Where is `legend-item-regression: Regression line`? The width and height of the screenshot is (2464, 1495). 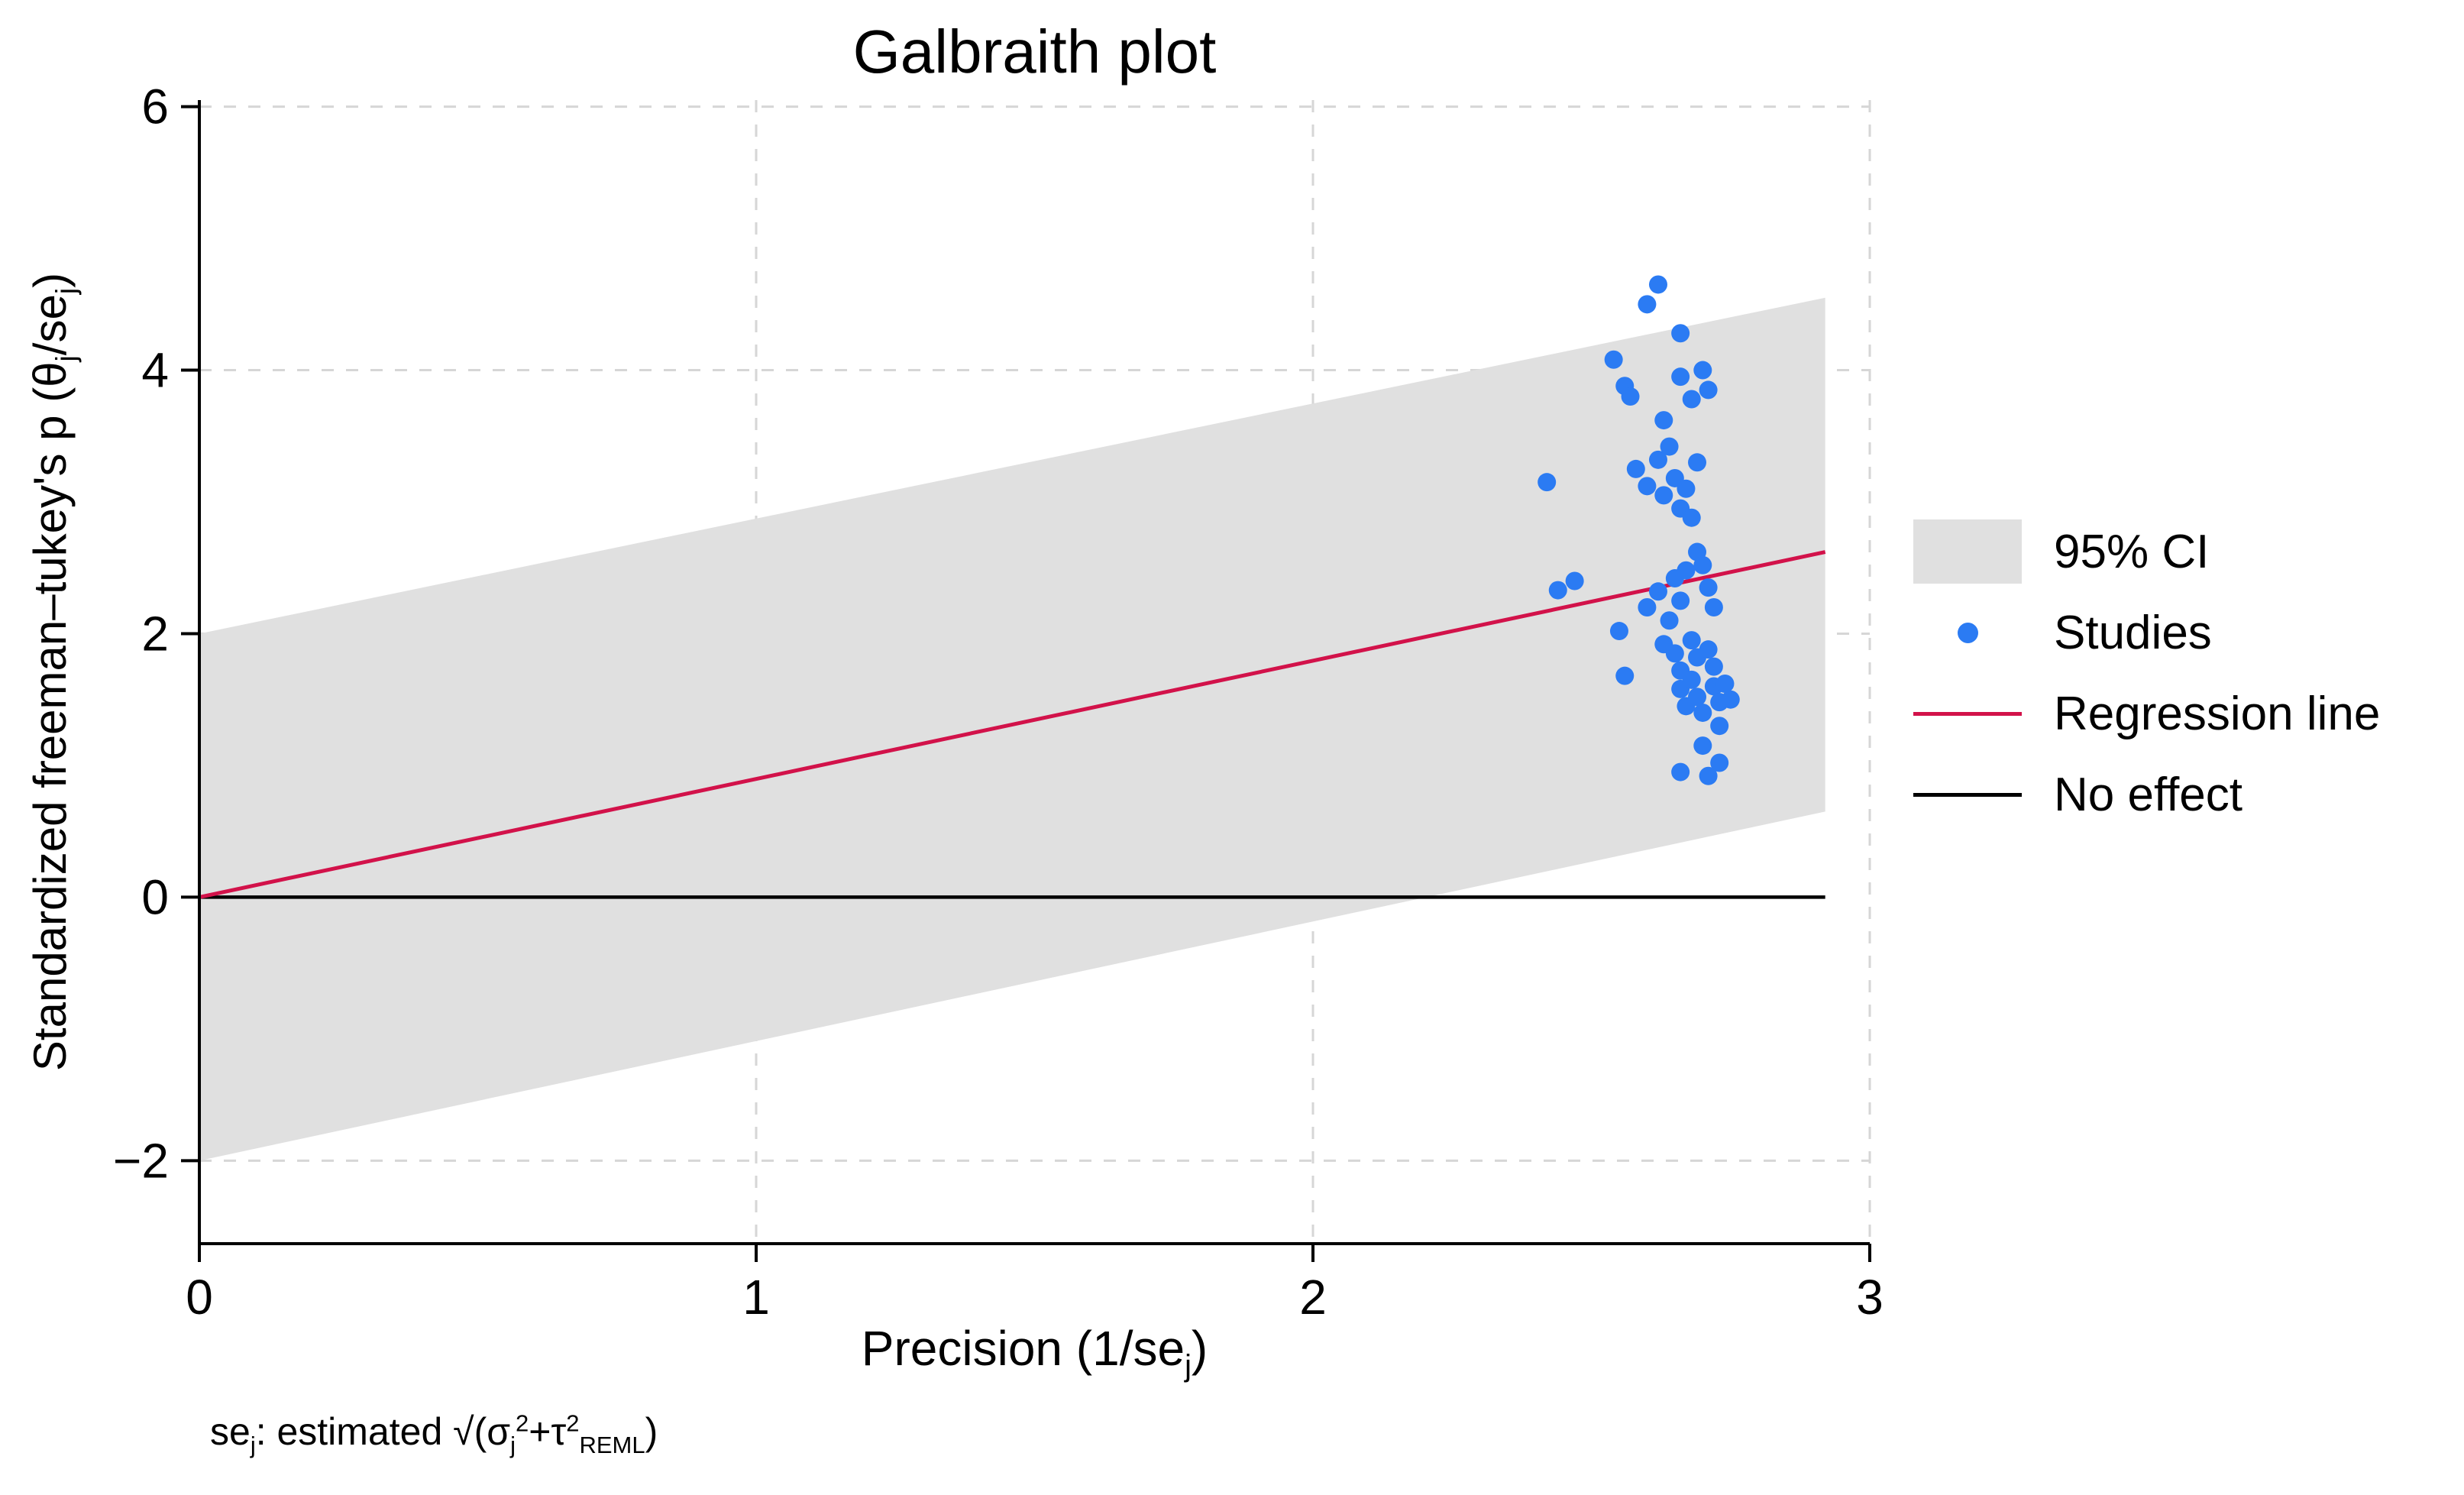
legend-item-regression: Regression line is located at coordinates (2146, 713).